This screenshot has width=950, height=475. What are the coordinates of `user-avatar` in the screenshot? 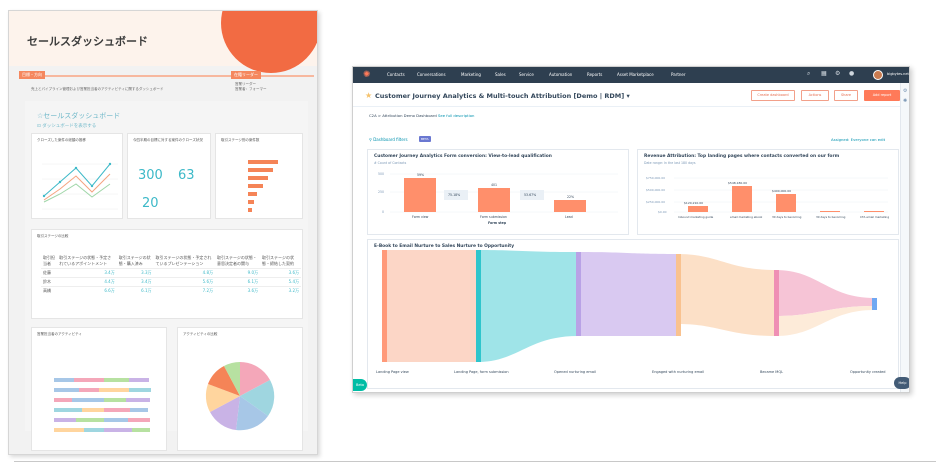 It's located at (878, 75).